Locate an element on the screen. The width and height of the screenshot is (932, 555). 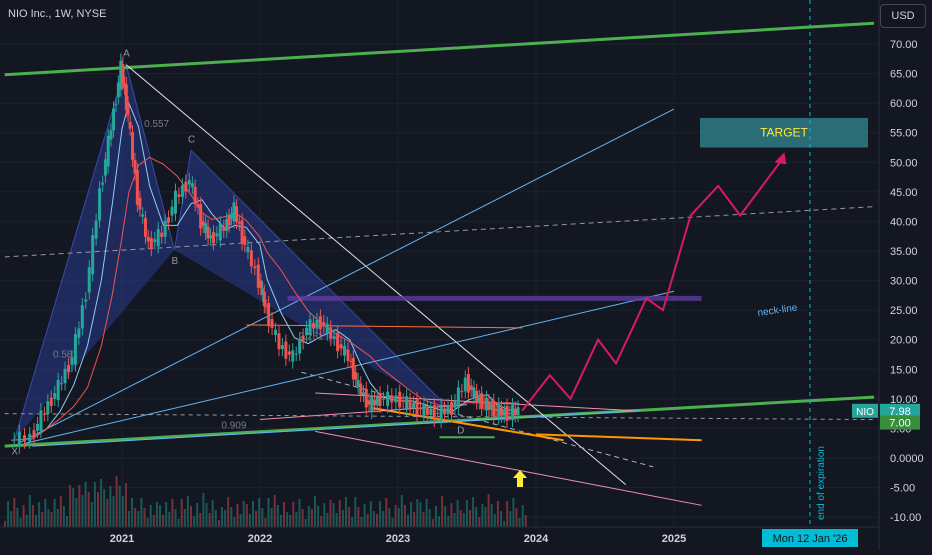
price-tick-label: 50.00 is located at coordinates (904, 163).